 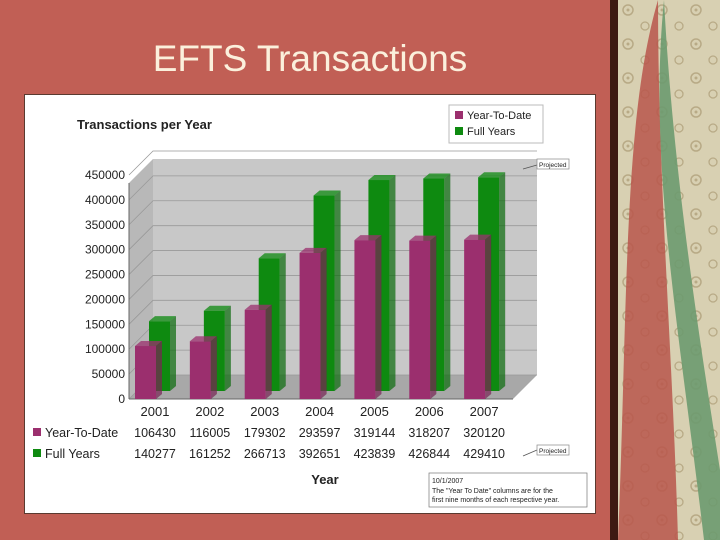 What do you see at coordinates (72, 454) in the screenshot?
I see `table-series-label: Full Years` at bounding box center [72, 454].